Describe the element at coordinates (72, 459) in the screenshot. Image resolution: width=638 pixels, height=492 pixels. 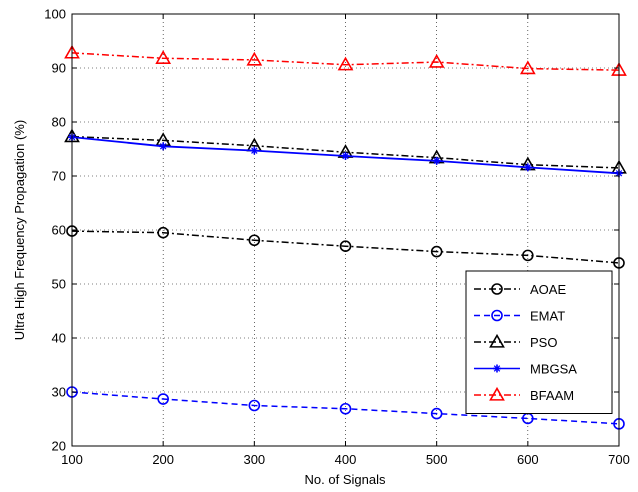
I see `x-tick-label: 100` at that location.